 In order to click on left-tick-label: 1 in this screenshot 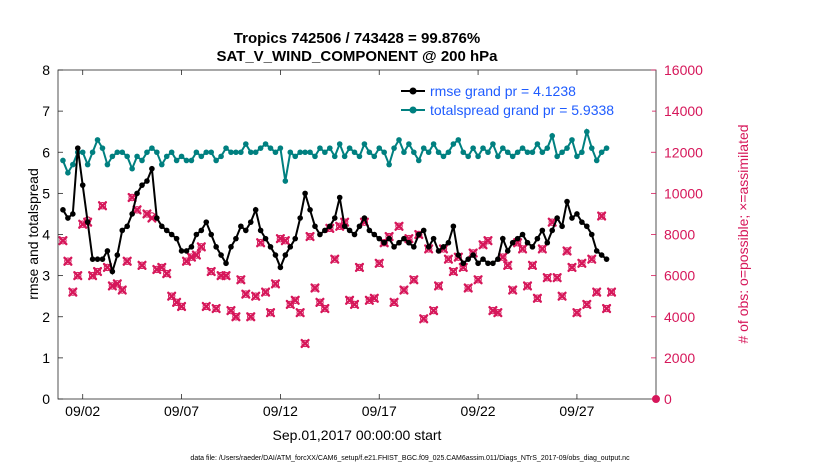, I will do `click(46, 358)`.